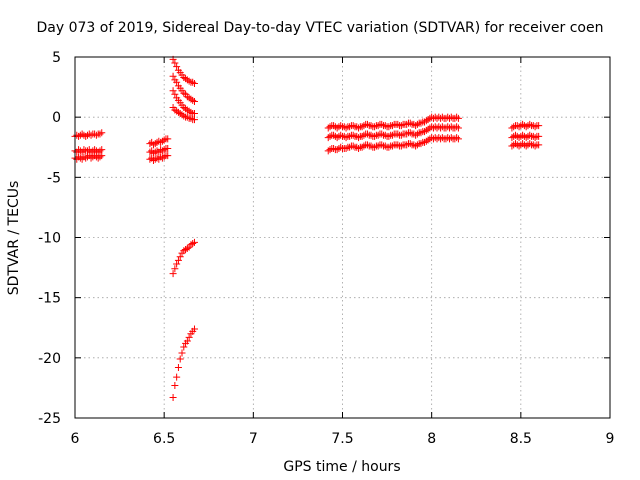 The width and height of the screenshot is (640, 480). I want to click on x-tick-label: 9, so click(610, 439).